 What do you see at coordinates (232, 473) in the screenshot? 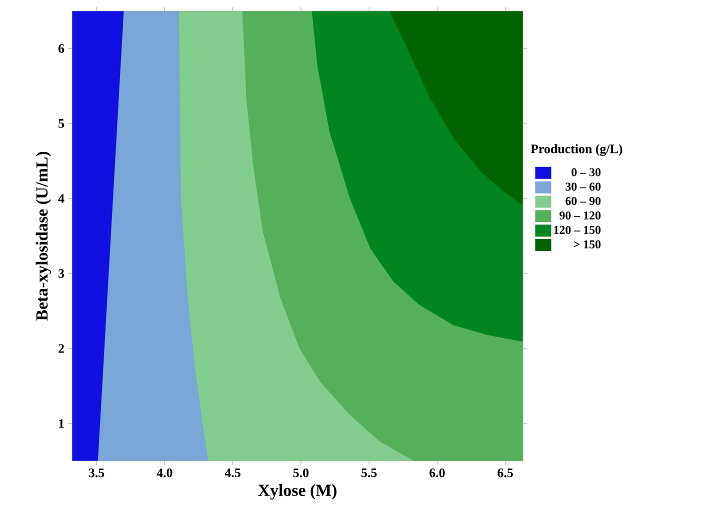
I see `x-tick-label: 4.5` at bounding box center [232, 473].